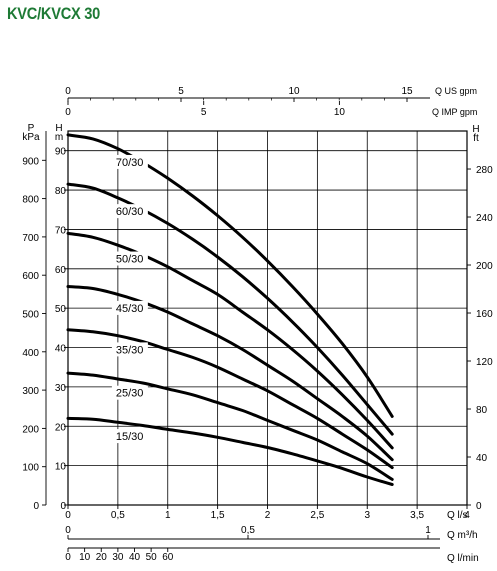 The width and height of the screenshot is (497, 571). I want to click on chart-title: KVC/KVCX 30, so click(54, 13).